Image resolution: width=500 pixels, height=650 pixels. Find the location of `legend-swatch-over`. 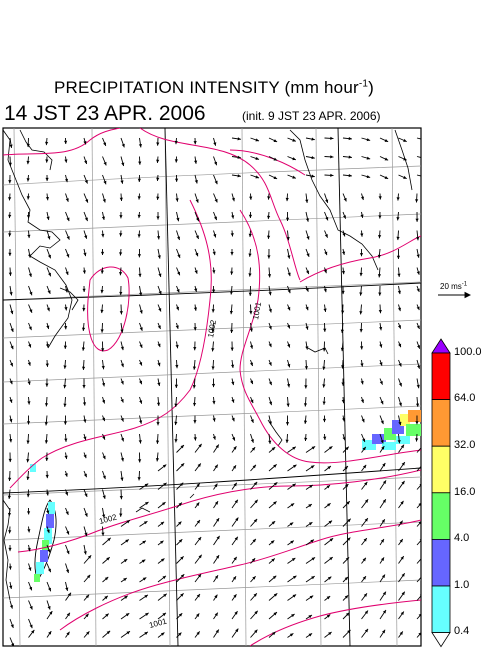

legend-swatch-over is located at coordinates (441, 346).